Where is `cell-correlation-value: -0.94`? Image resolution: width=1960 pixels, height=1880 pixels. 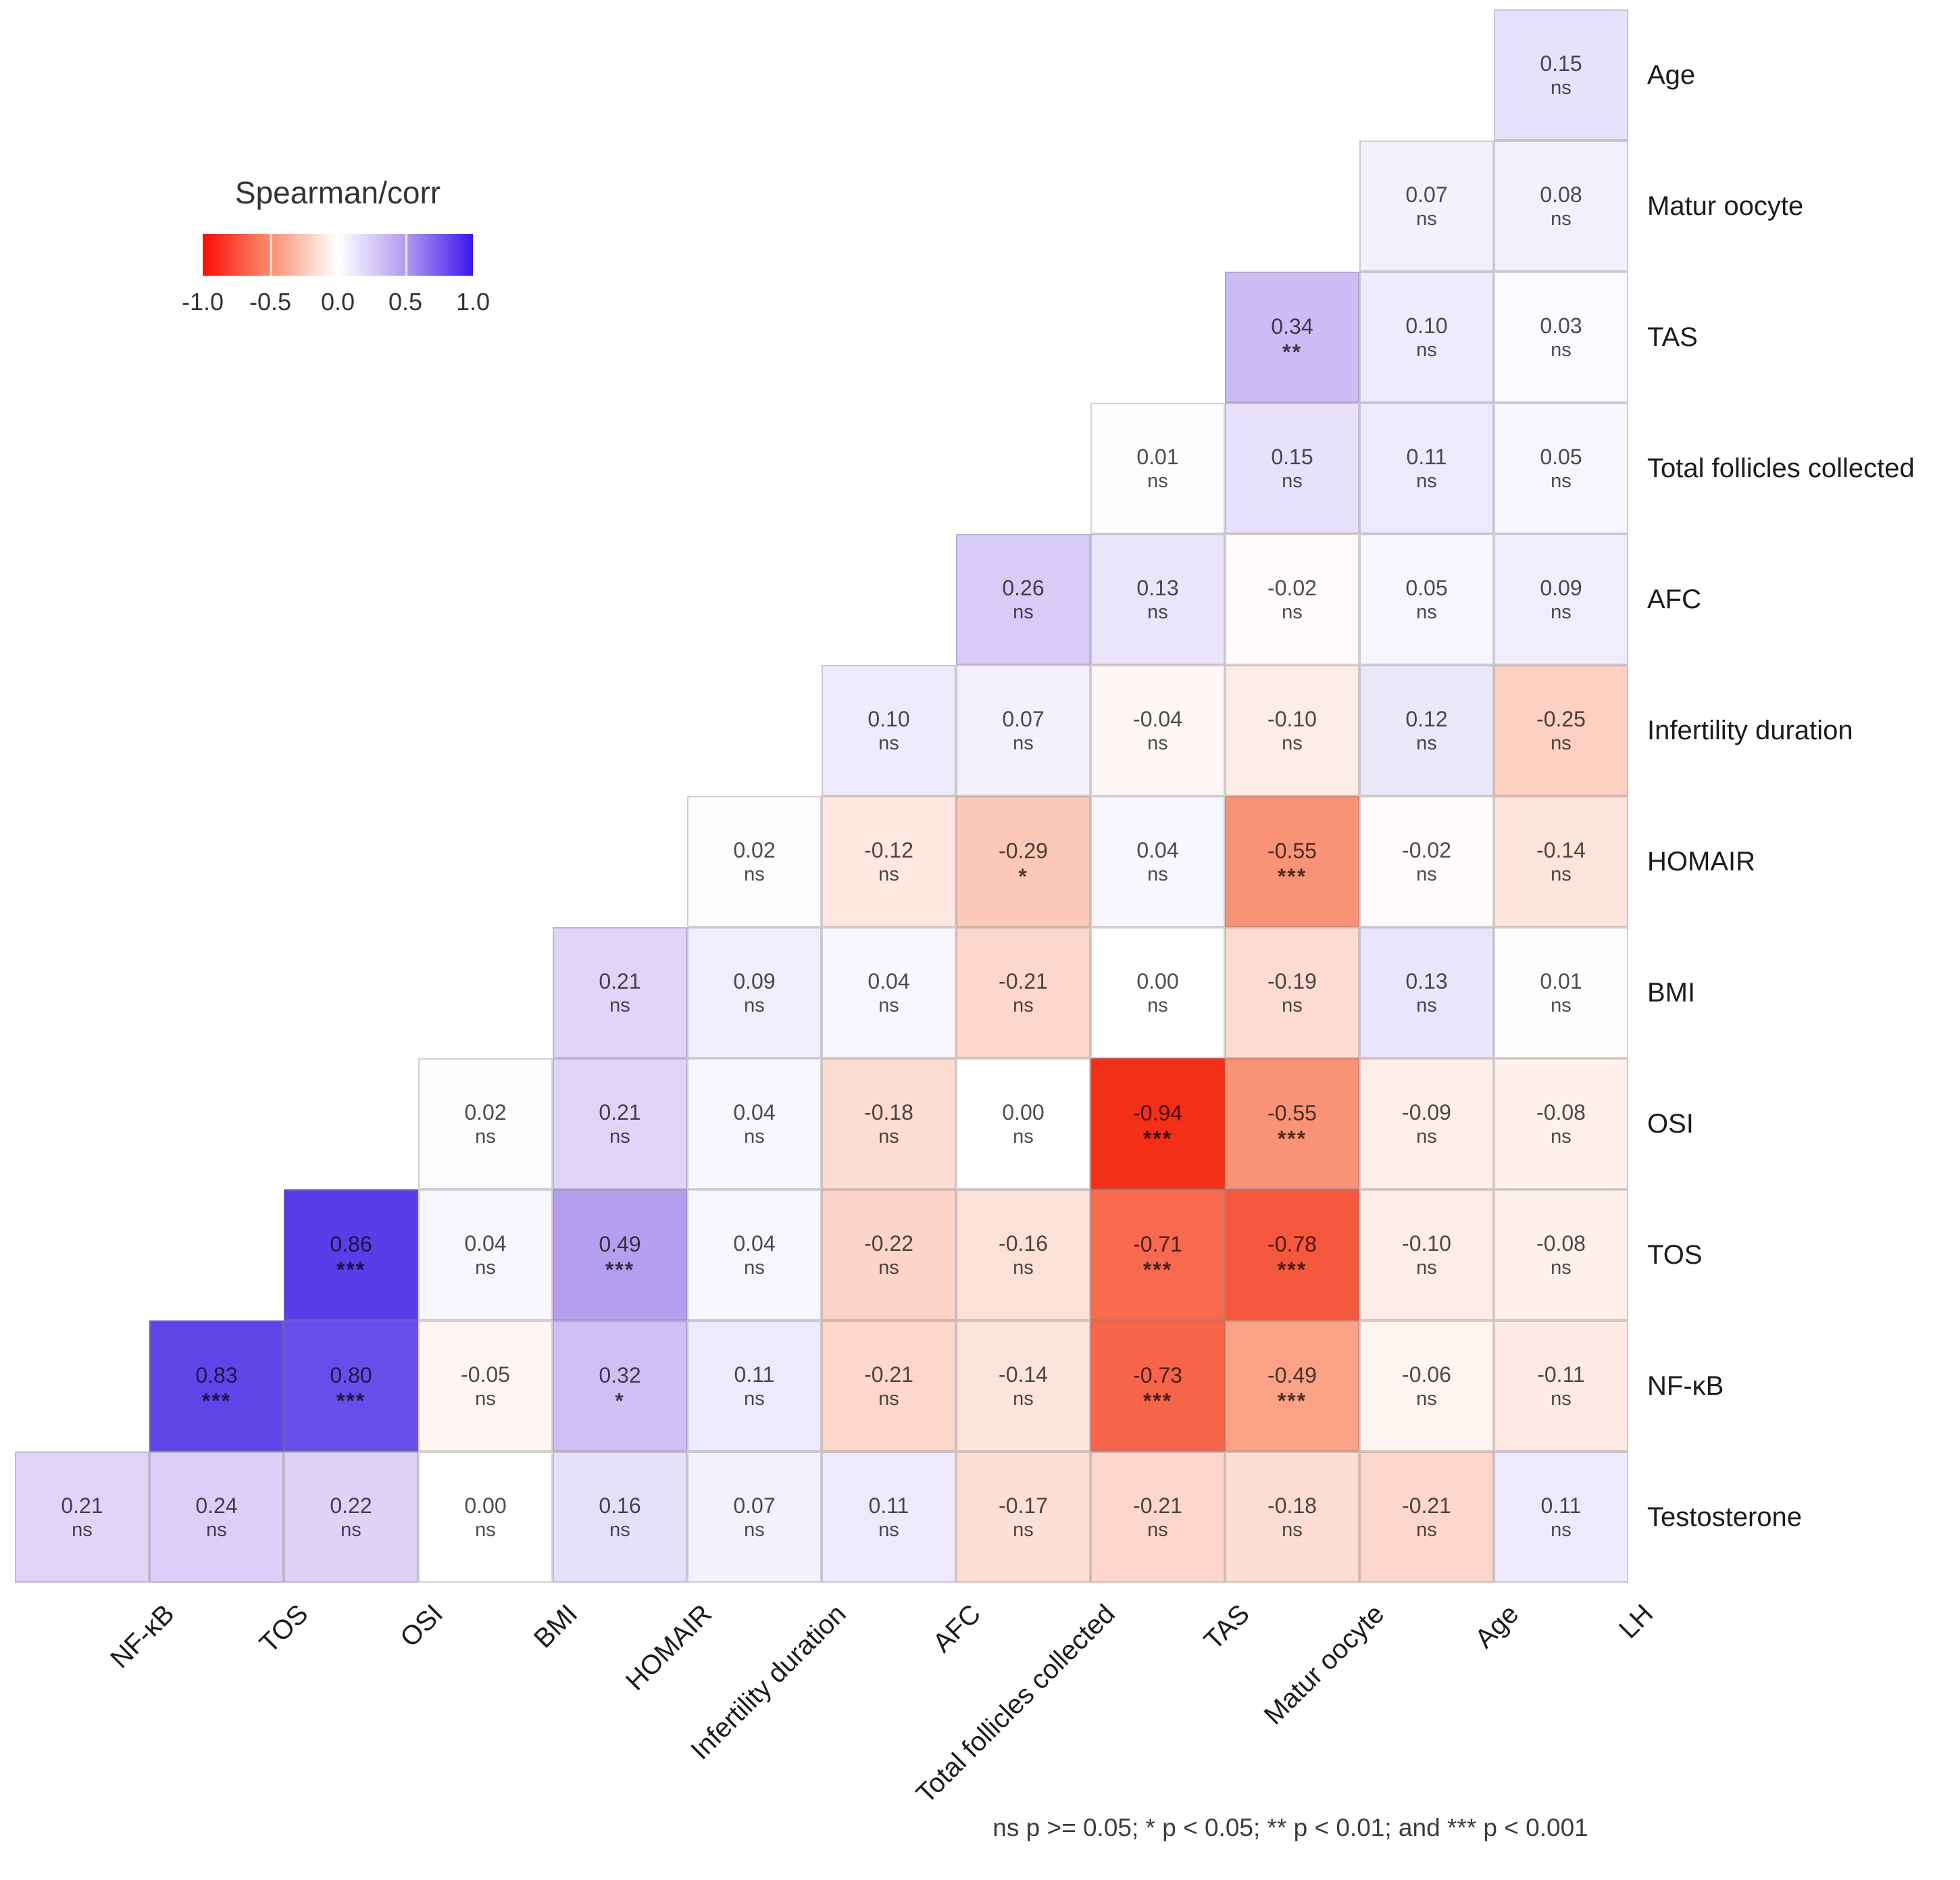
cell-correlation-value: -0.94 is located at coordinates (1158, 1113).